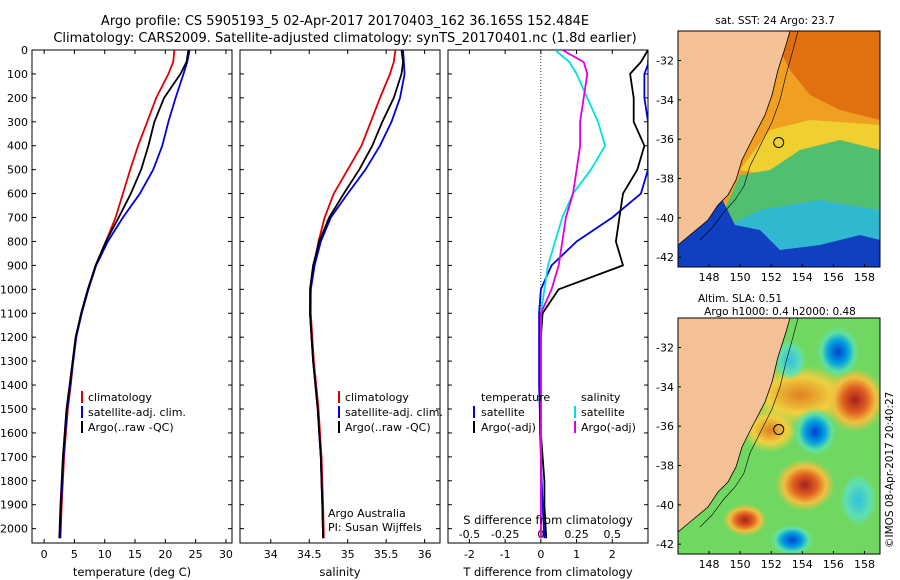 Image resolution: width=900 pixels, height=580 pixels. What do you see at coordinates (612, 554) in the screenshot?
I see `x-tick-label: 2` at bounding box center [612, 554].